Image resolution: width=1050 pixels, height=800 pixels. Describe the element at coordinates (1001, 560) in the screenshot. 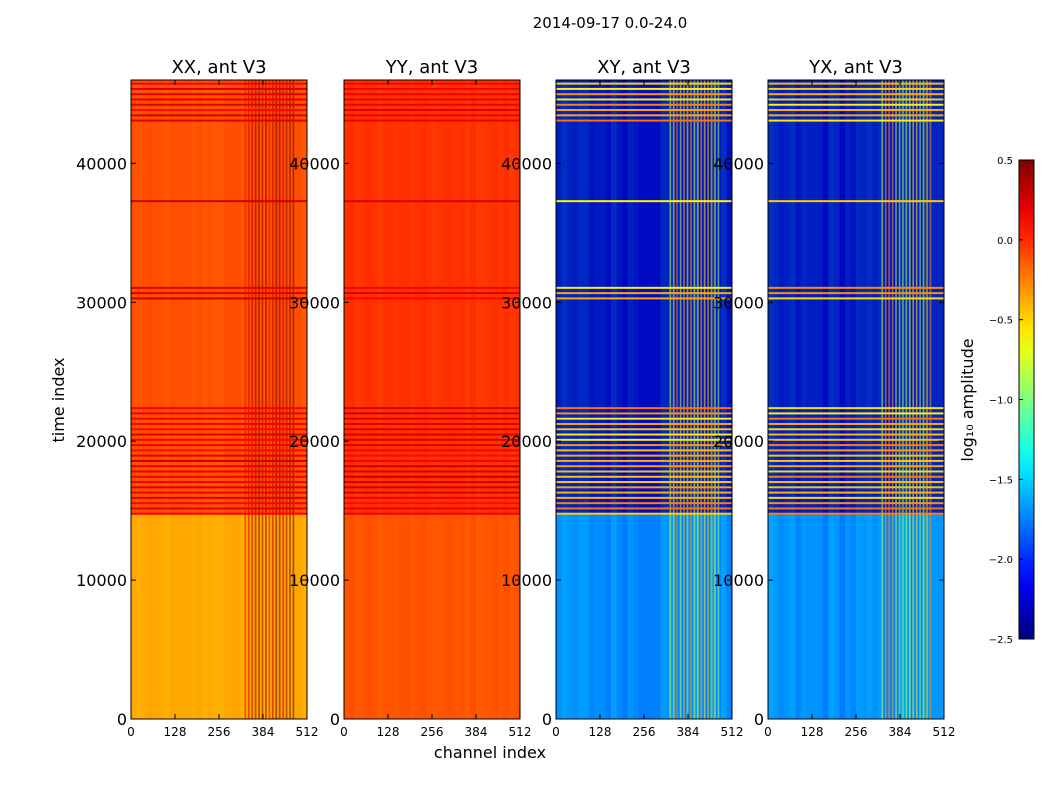

I see `colorbar-tick-label: −2.0` at that location.